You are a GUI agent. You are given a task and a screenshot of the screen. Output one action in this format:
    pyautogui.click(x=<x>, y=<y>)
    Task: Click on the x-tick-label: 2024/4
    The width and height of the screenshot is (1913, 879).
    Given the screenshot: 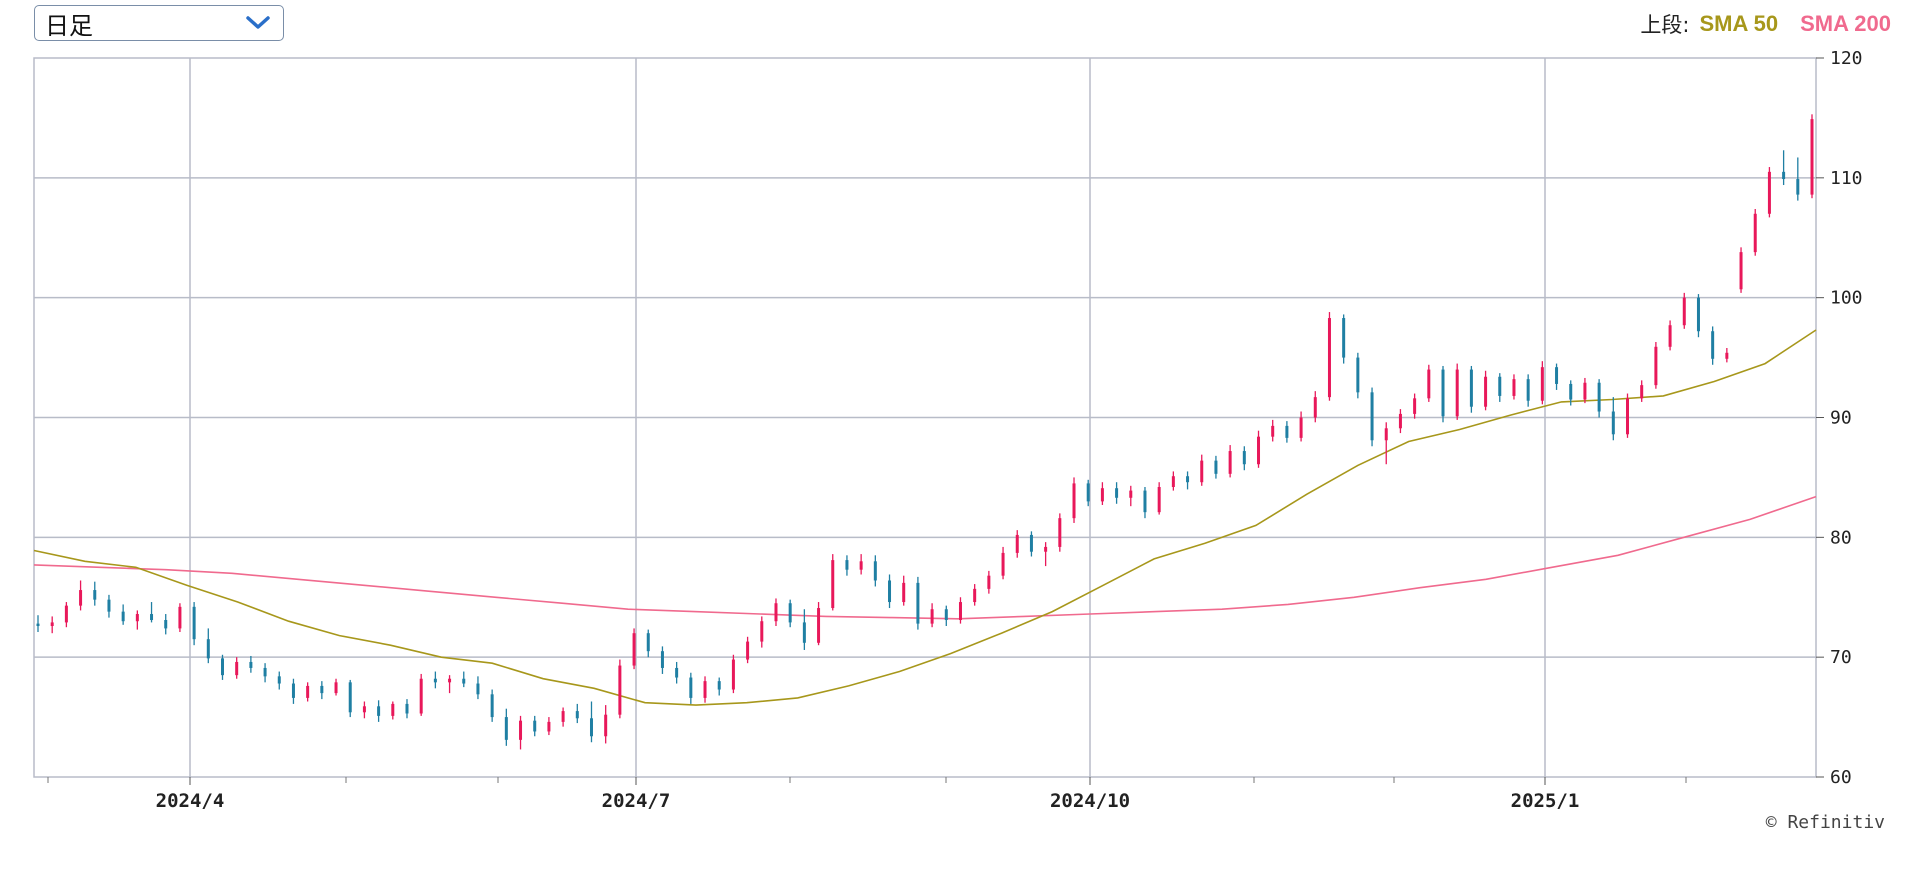 What is the action you would take?
    pyautogui.click(x=190, y=801)
    